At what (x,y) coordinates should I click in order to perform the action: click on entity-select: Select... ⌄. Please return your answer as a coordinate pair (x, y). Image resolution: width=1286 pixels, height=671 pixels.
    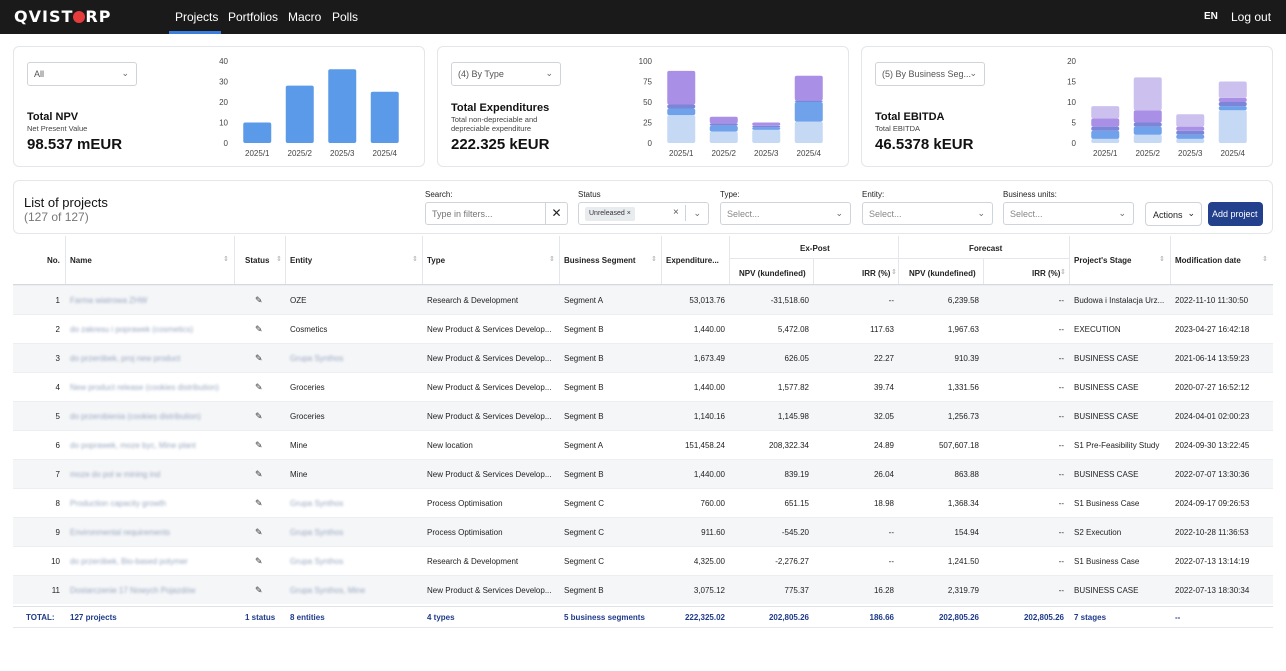
    Looking at the image, I should click on (927, 213).